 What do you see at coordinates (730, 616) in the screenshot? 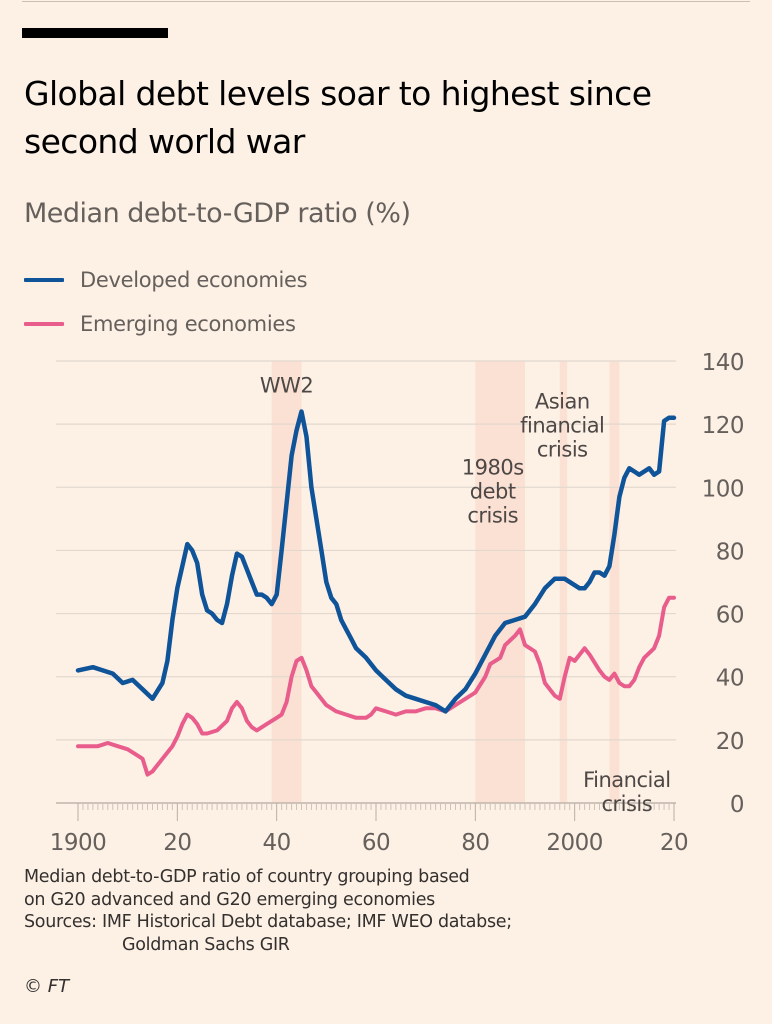
I see `y-tick-label: 60` at bounding box center [730, 616].